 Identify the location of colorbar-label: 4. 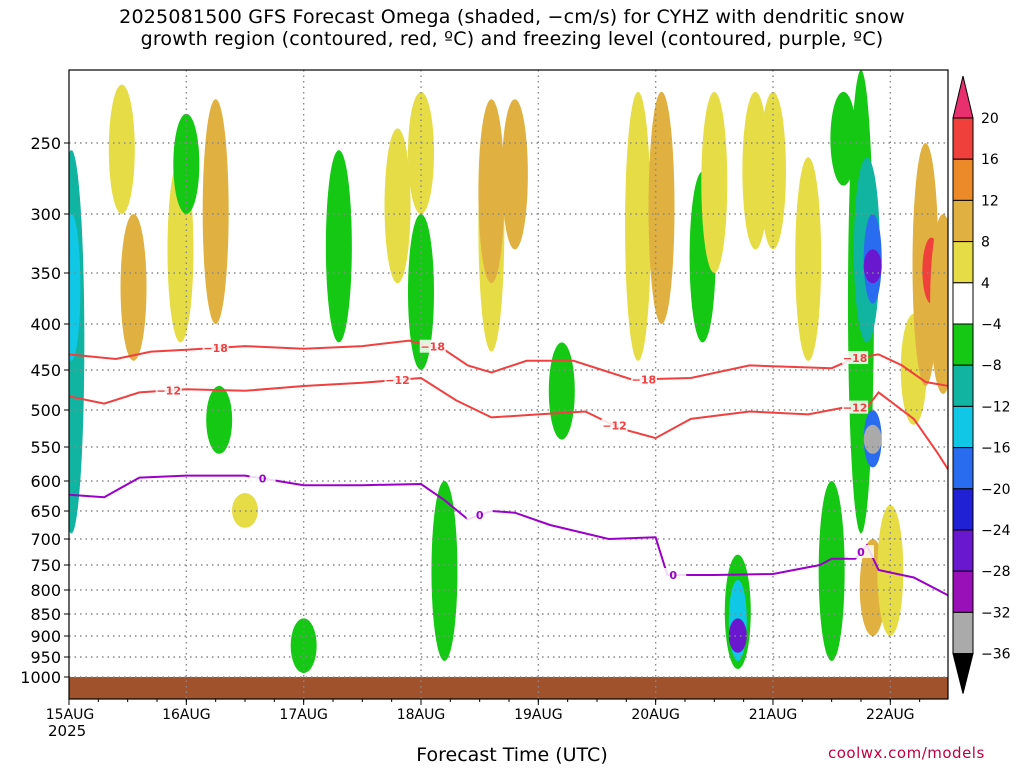
(985, 284).